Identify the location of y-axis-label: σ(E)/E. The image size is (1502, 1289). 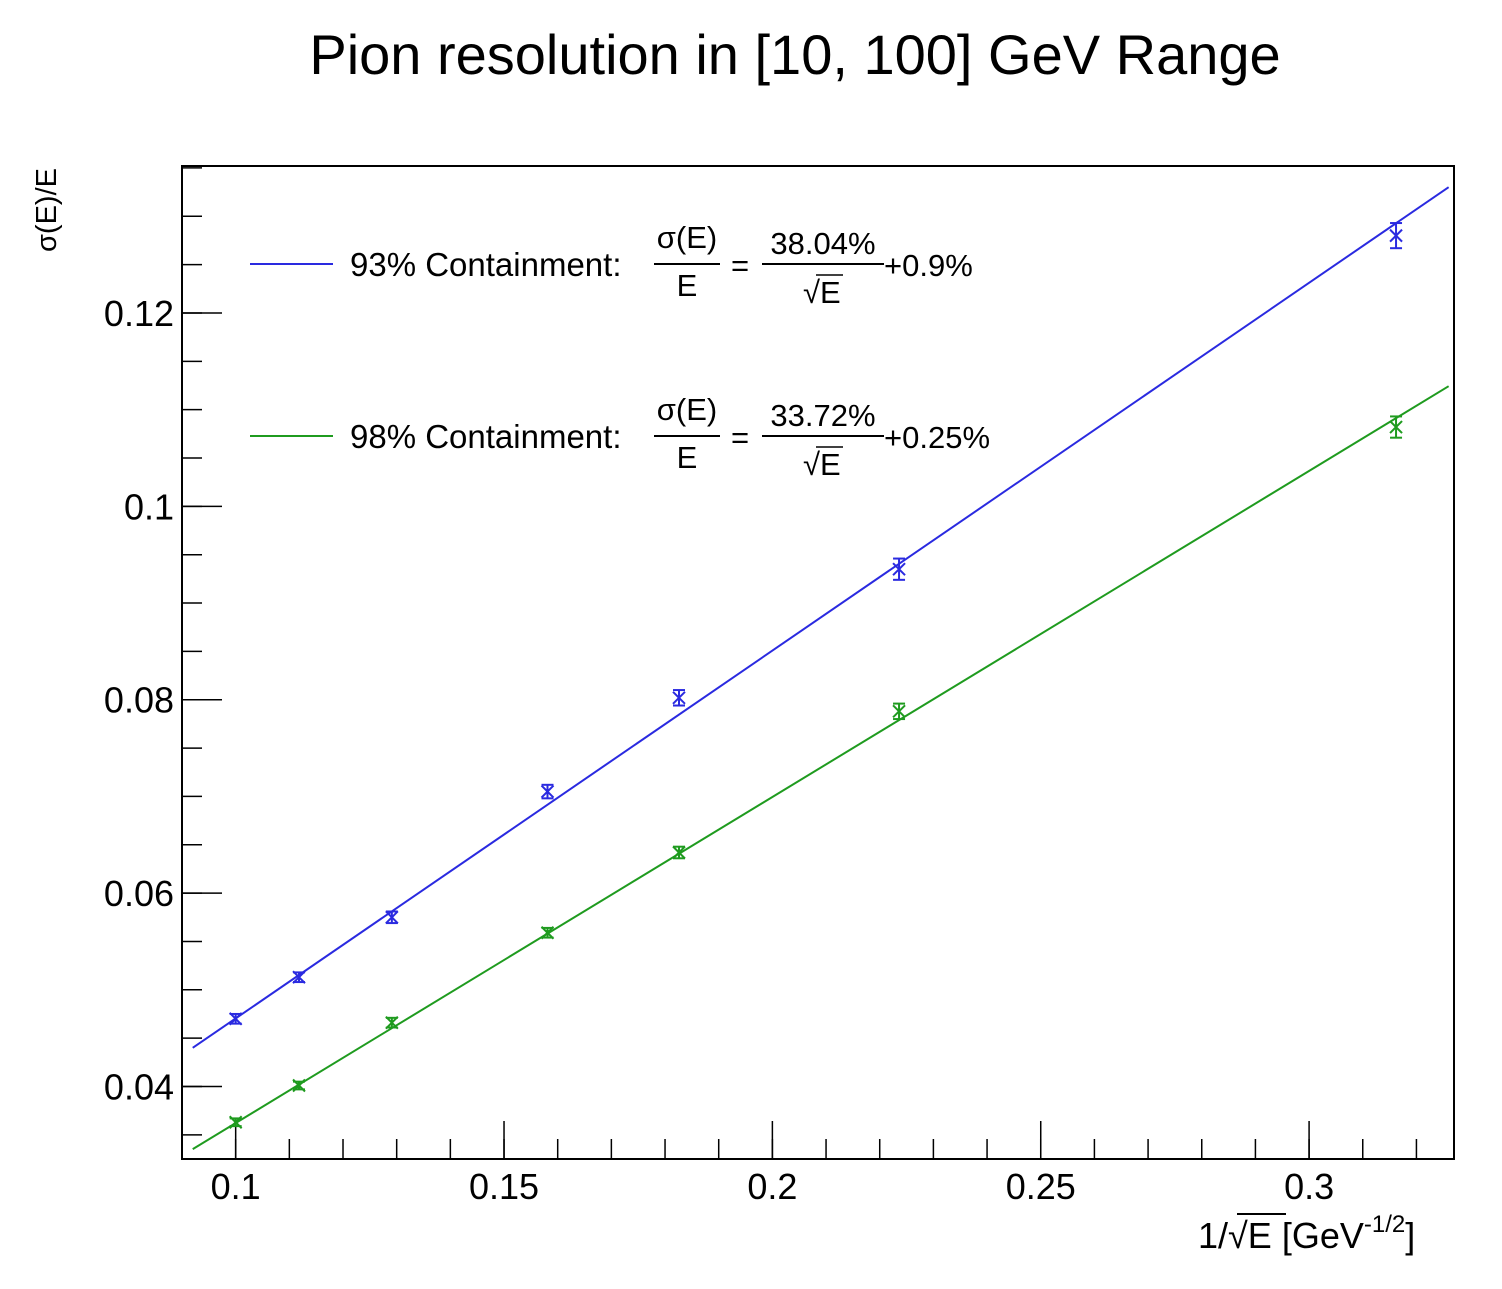
(47, 210).